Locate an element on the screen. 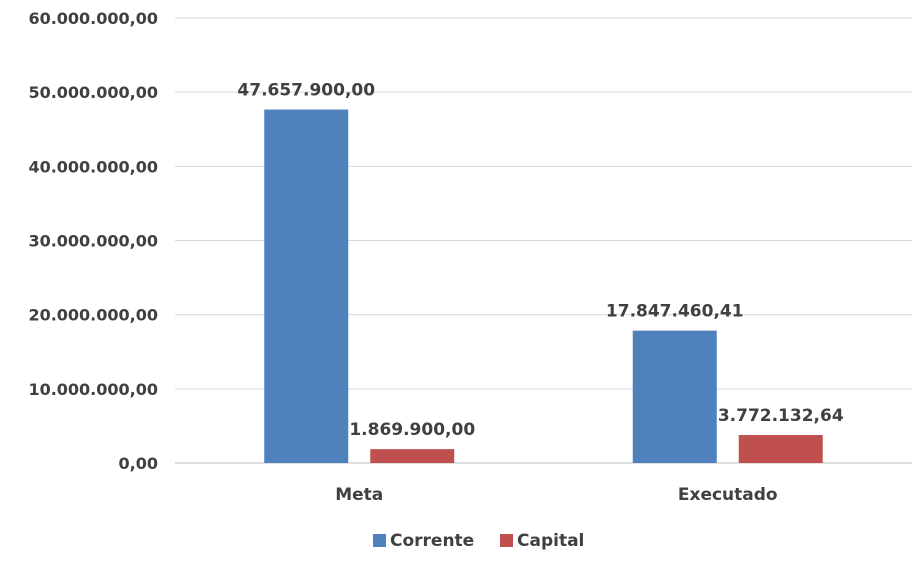 This screenshot has height=563, width=915. bar-corrente-executado is located at coordinates (674, 396).